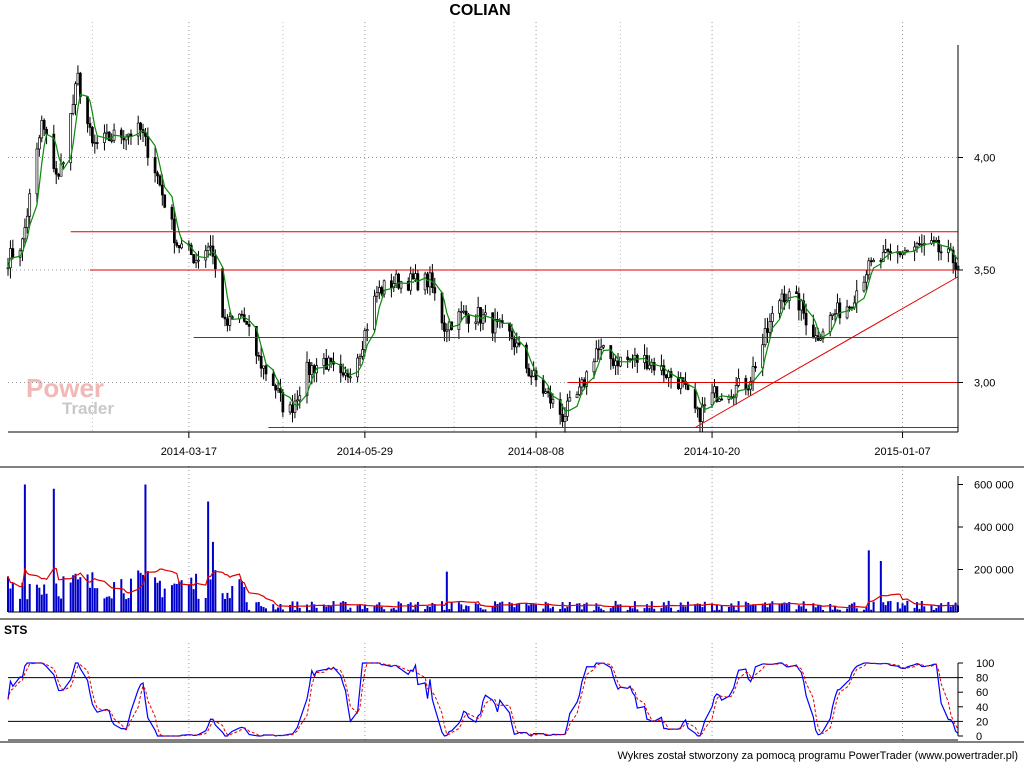  Describe the element at coordinates (994, 571) in the screenshot. I see `volume-y-tick-label: 200 000` at that location.